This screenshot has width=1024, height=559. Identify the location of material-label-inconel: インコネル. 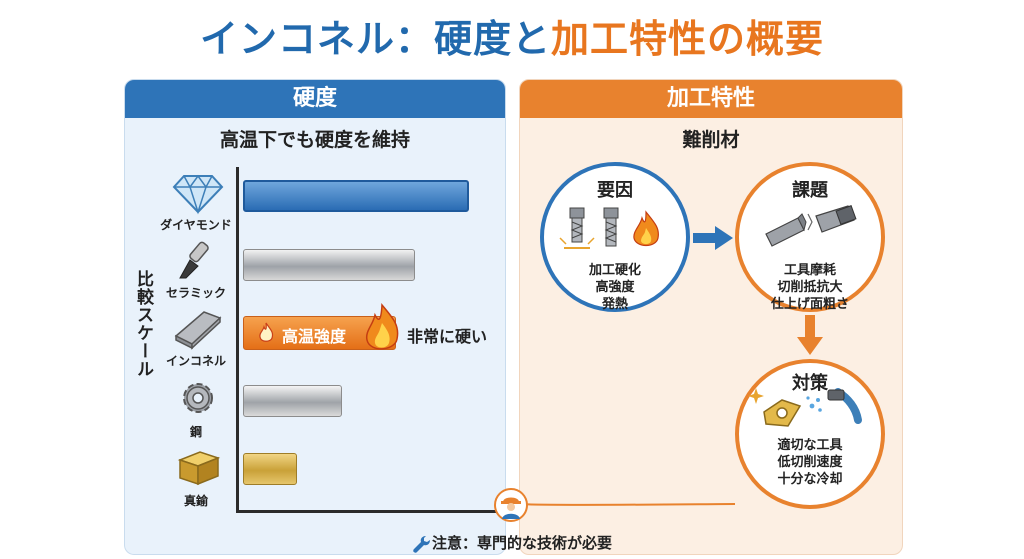
(195, 361).